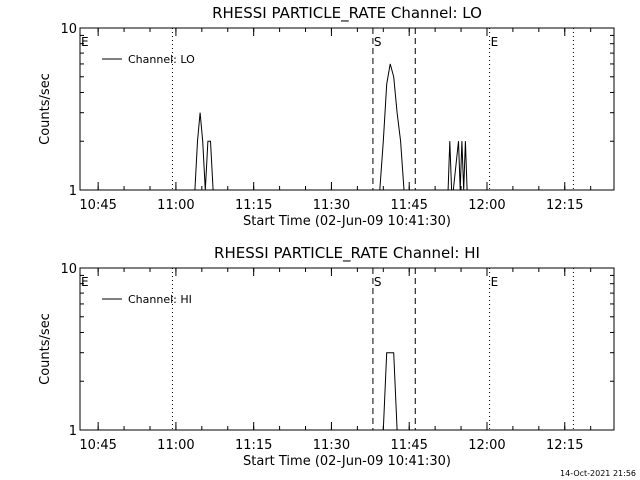  What do you see at coordinates (161, 59) in the screenshot?
I see `legend-label: Channel: LO` at bounding box center [161, 59].